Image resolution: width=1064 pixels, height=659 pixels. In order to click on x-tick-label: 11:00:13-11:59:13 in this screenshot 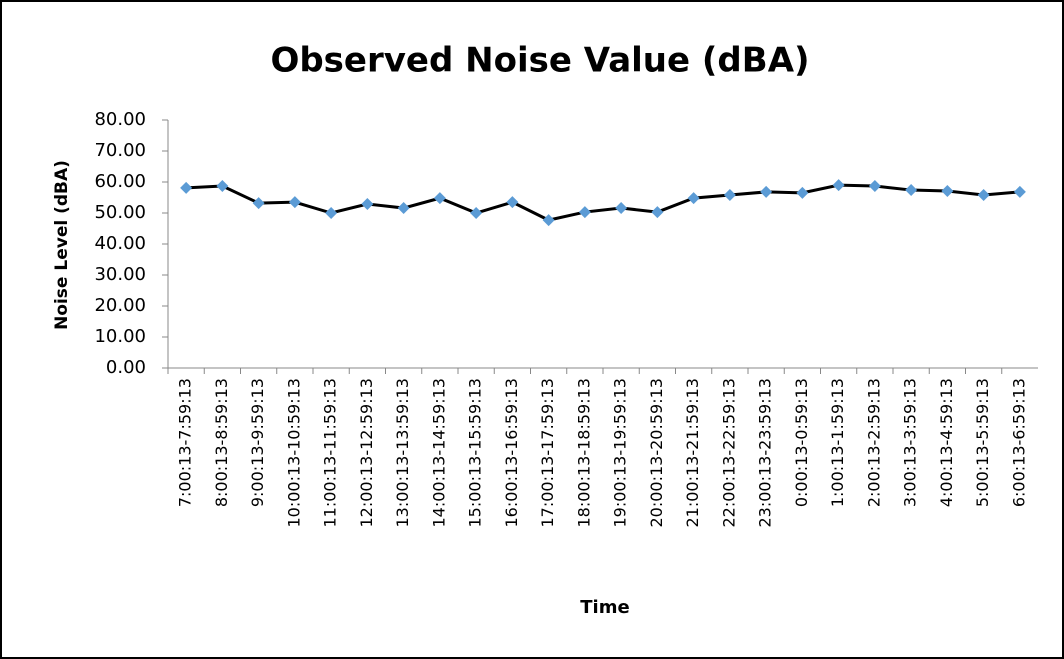, I will do `click(330, 453)`.